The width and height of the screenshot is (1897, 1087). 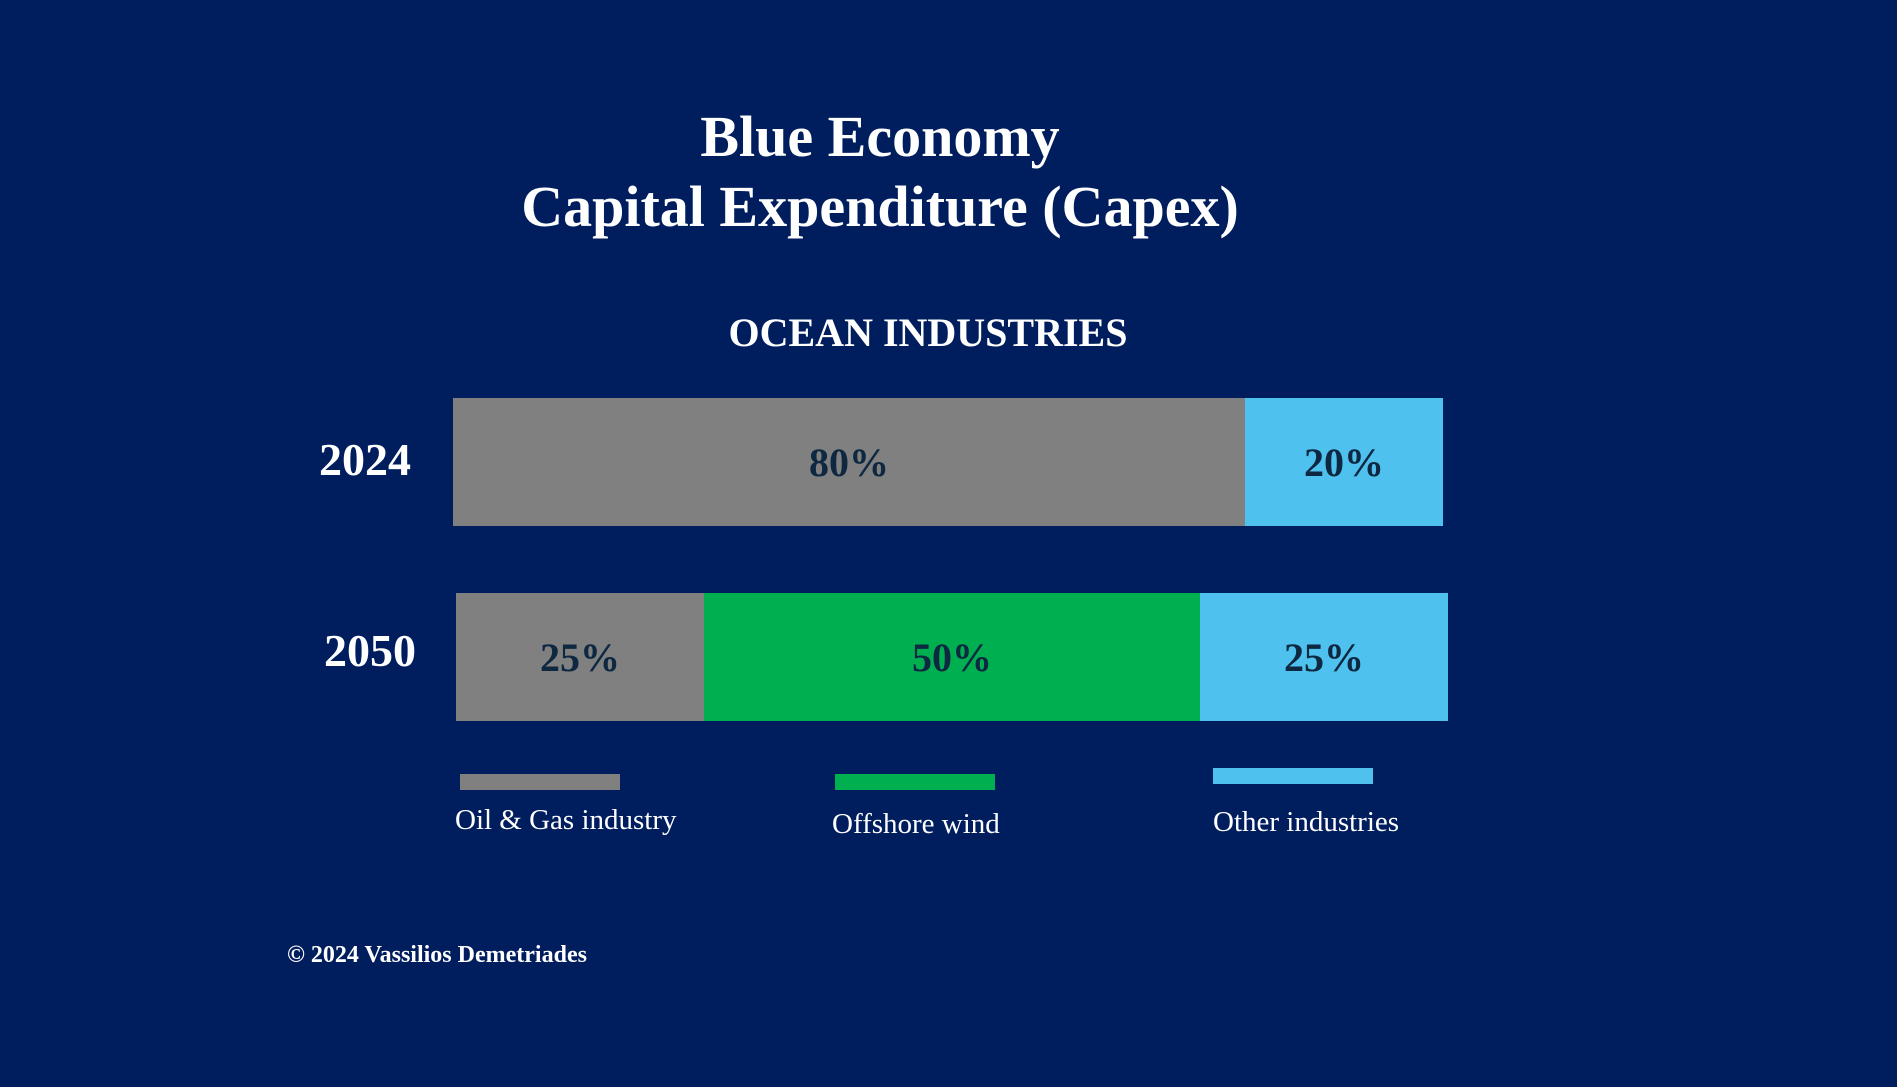 I want to click on legend-label-other-industries: Other industries, so click(x=1306, y=822).